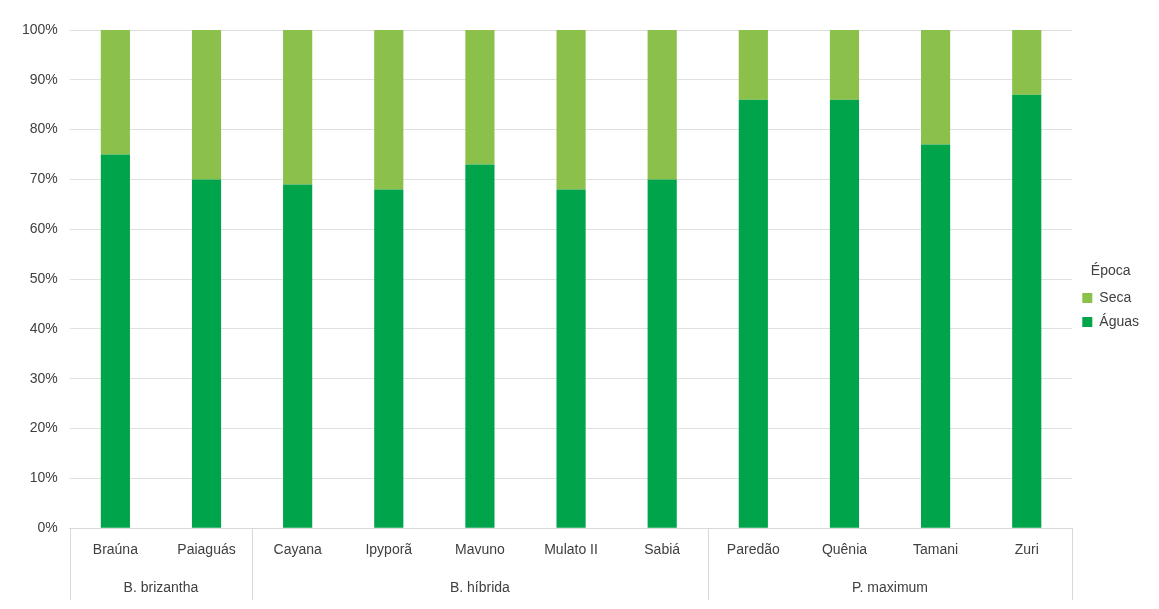  What do you see at coordinates (43, 377) in the screenshot?
I see `y-tick-label: 30%` at bounding box center [43, 377].